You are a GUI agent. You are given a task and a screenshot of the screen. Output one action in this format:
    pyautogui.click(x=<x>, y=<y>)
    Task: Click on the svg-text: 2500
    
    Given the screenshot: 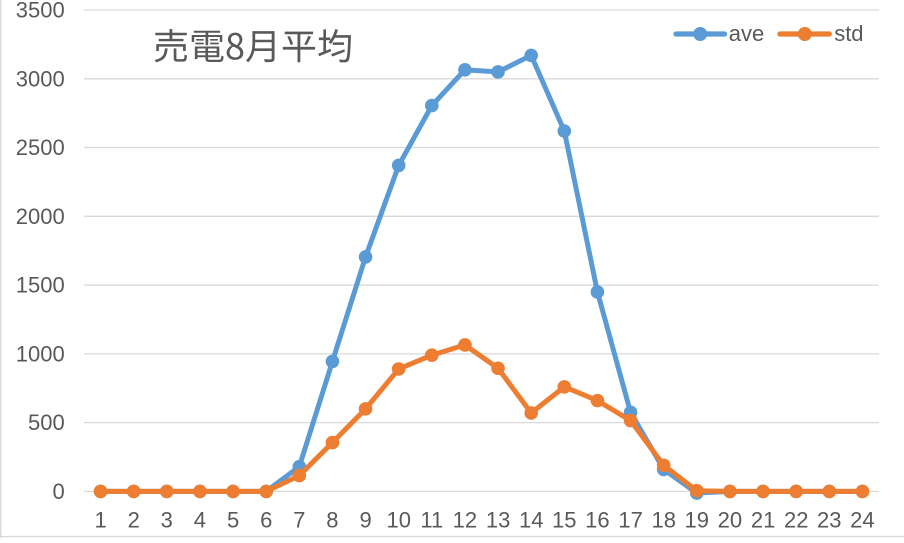 What is the action you would take?
    pyautogui.click(x=40, y=147)
    